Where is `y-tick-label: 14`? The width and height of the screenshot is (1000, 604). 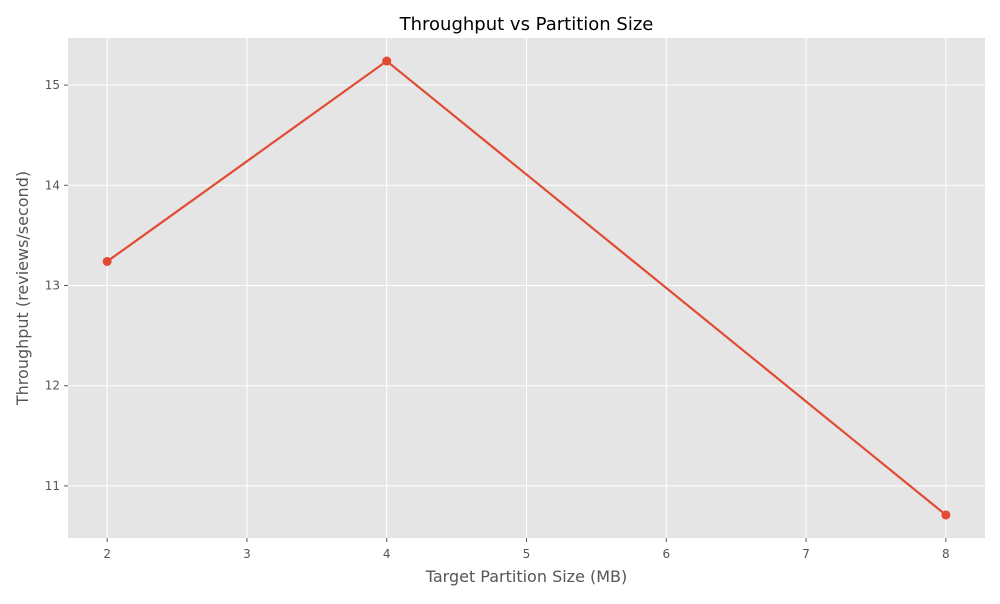
y-tick-label: 14 is located at coordinates (52, 185).